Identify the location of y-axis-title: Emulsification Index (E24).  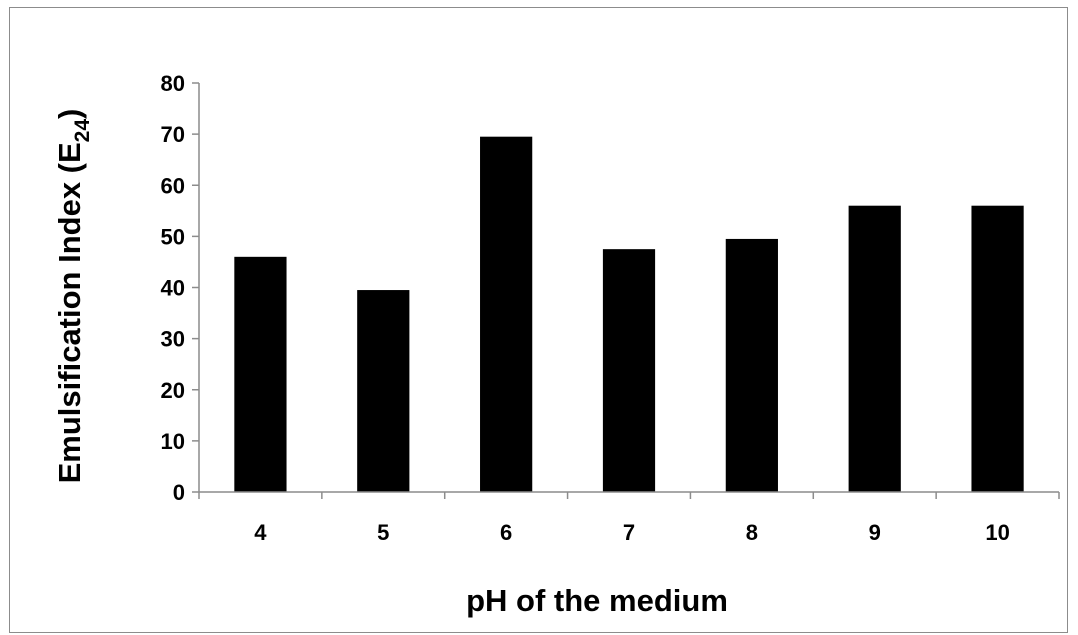
(73, 296).